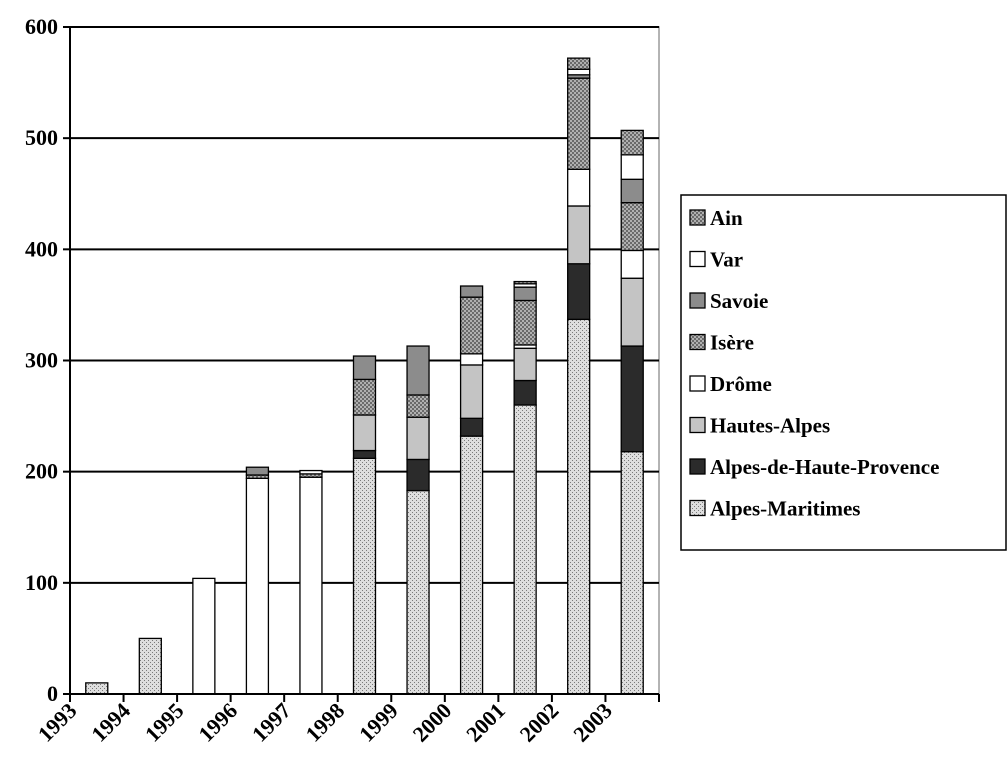  Describe the element at coordinates (525, 282) in the screenshot. I see `bar-2001-ain` at that location.